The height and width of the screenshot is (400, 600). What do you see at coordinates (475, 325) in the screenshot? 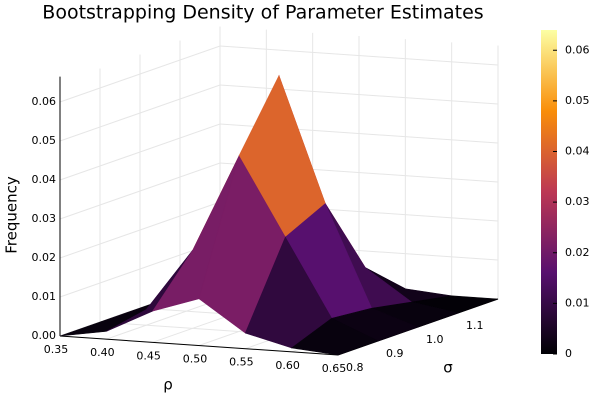
I see `y-tick-label: 1.1` at bounding box center [475, 325].